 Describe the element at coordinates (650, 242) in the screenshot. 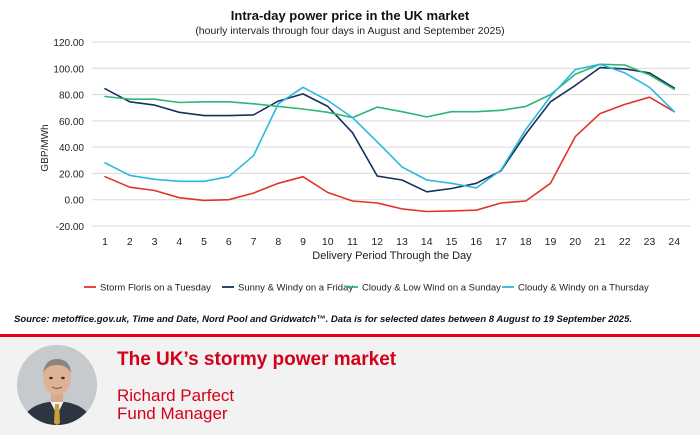

I see `x-tick-label: 23` at that location.